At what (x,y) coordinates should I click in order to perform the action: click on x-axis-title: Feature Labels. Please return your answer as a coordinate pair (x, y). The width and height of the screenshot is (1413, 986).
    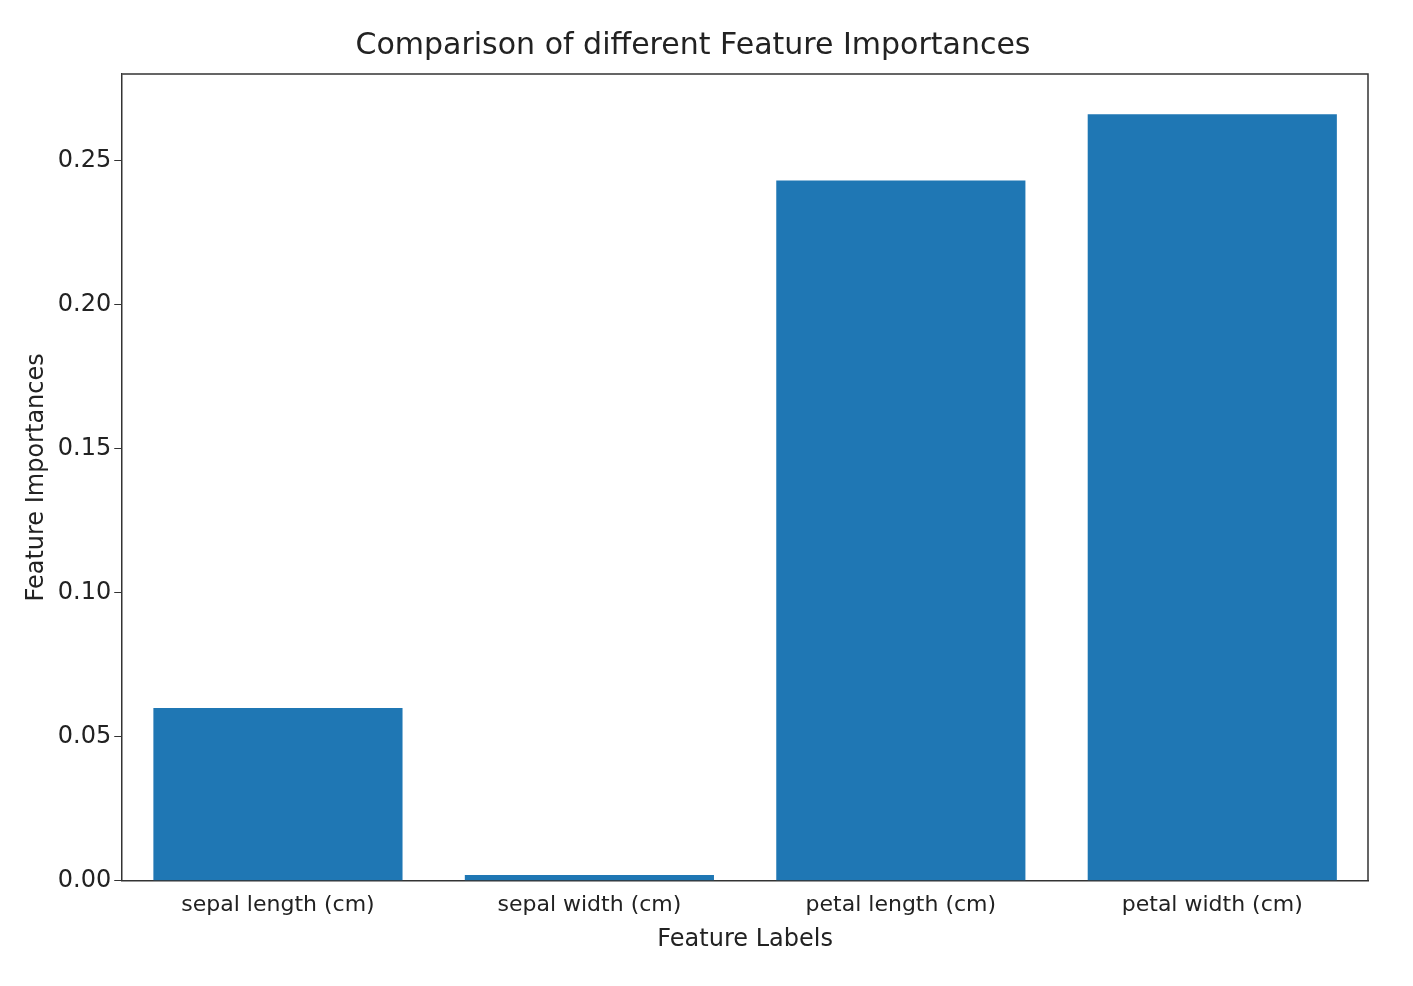
    Looking at the image, I should click on (745, 937).